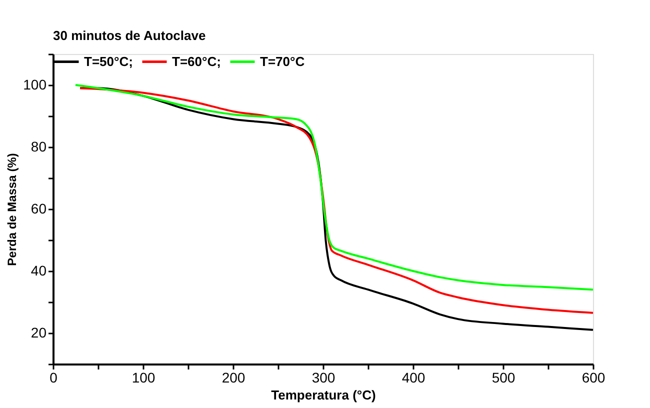  What do you see at coordinates (54, 378) in the screenshot?
I see `x-tick-label: 0` at bounding box center [54, 378].